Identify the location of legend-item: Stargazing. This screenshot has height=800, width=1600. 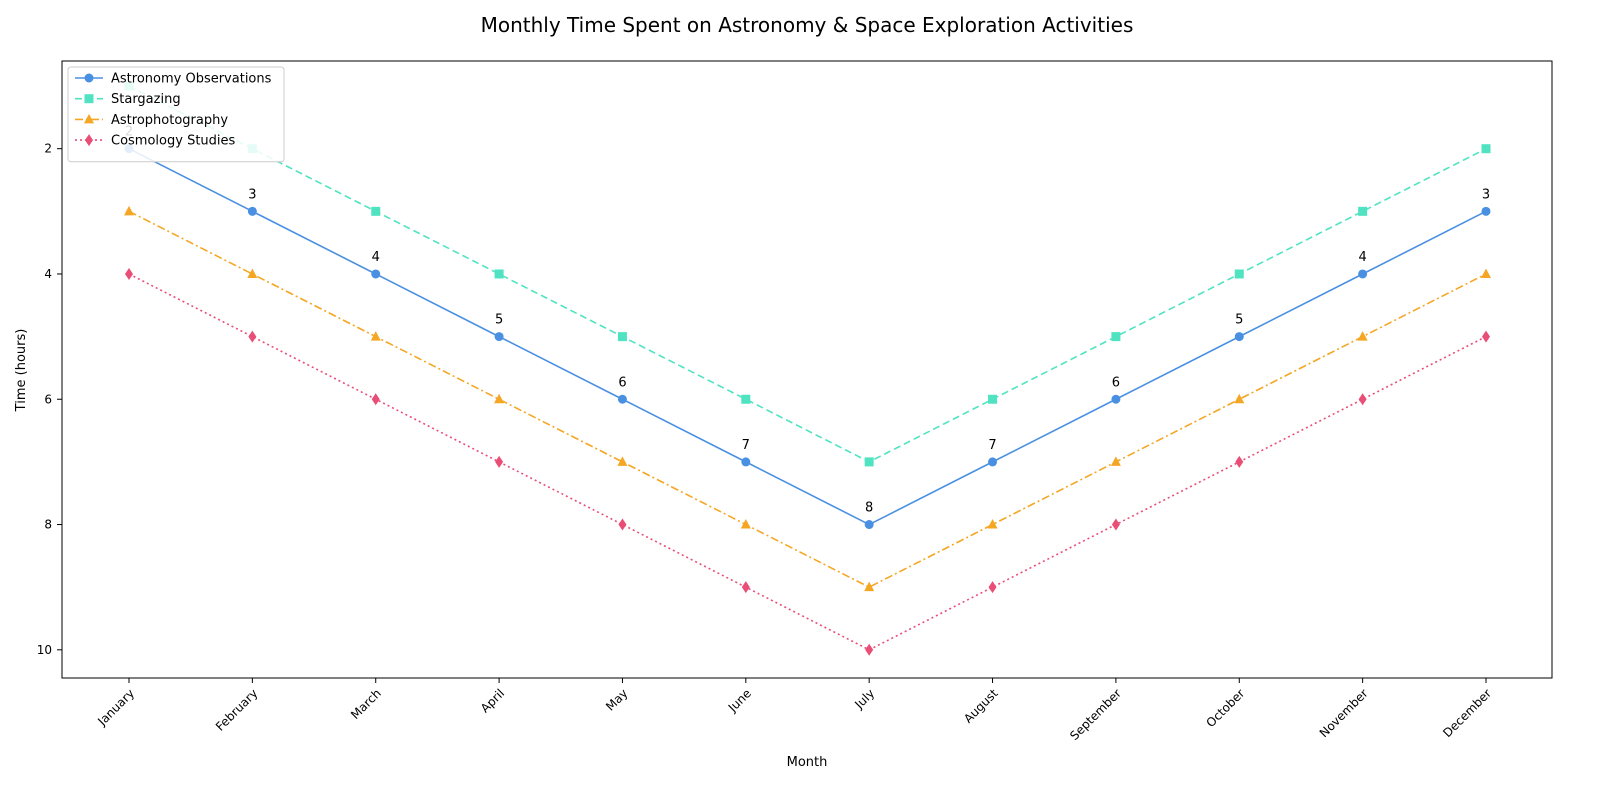
(128, 99).